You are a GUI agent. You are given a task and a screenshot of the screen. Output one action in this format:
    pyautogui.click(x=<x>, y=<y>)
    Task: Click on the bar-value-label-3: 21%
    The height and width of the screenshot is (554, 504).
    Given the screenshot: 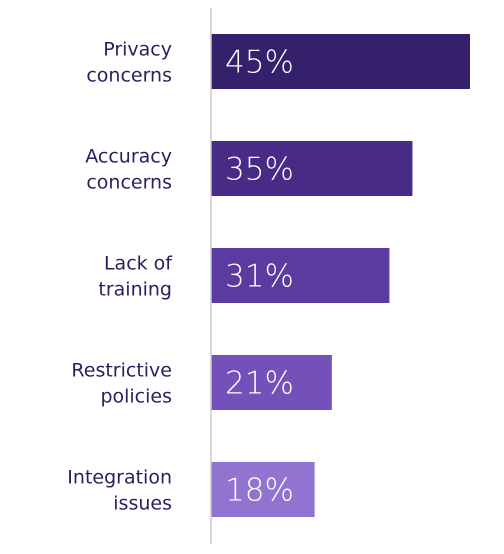 What is the action you would take?
    pyautogui.click(x=259, y=384)
    